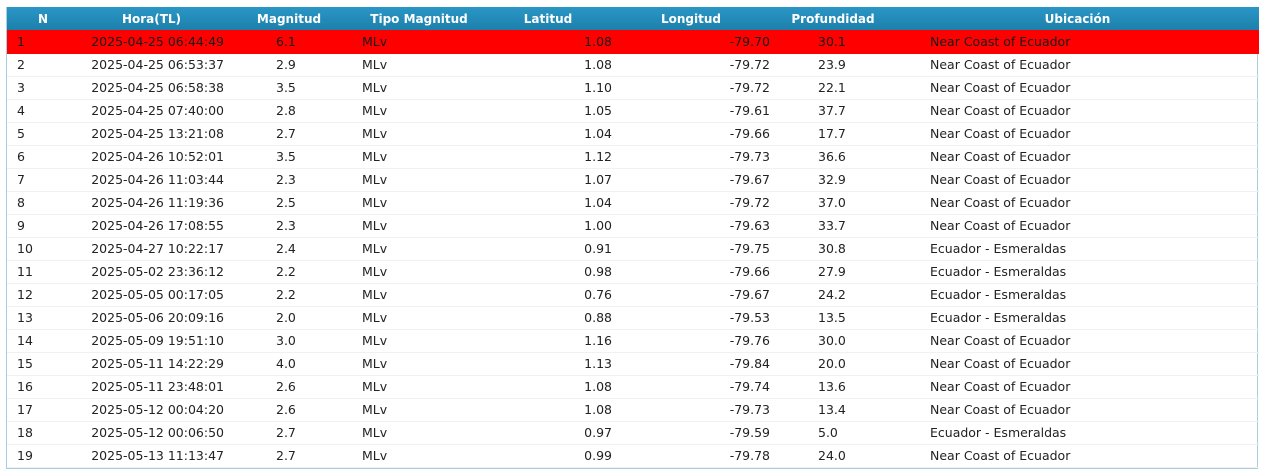 The width and height of the screenshot is (1267, 476). What do you see at coordinates (289, 65) in the screenshot?
I see `cell-magnitud: 2.9` at bounding box center [289, 65].